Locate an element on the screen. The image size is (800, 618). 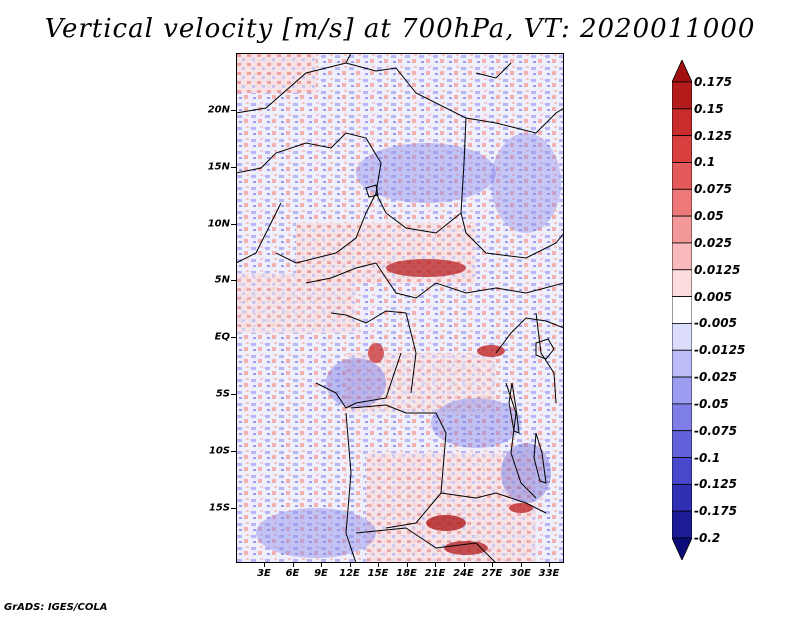
longitude-label: 12E is located at coordinates (349, 573).